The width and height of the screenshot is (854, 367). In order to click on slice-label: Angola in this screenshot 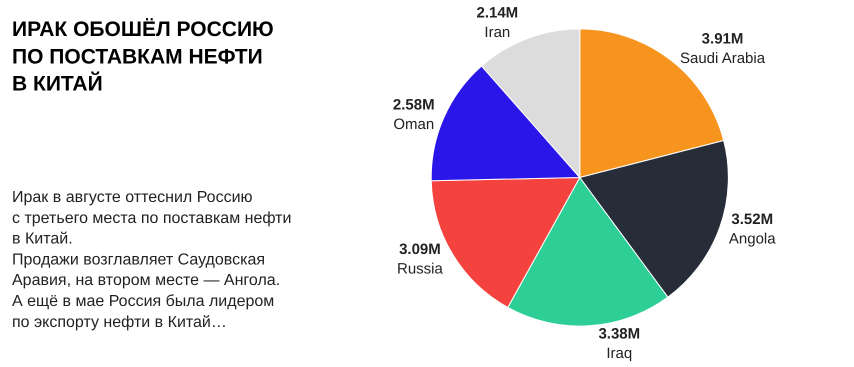, I will do `click(752, 239)`.